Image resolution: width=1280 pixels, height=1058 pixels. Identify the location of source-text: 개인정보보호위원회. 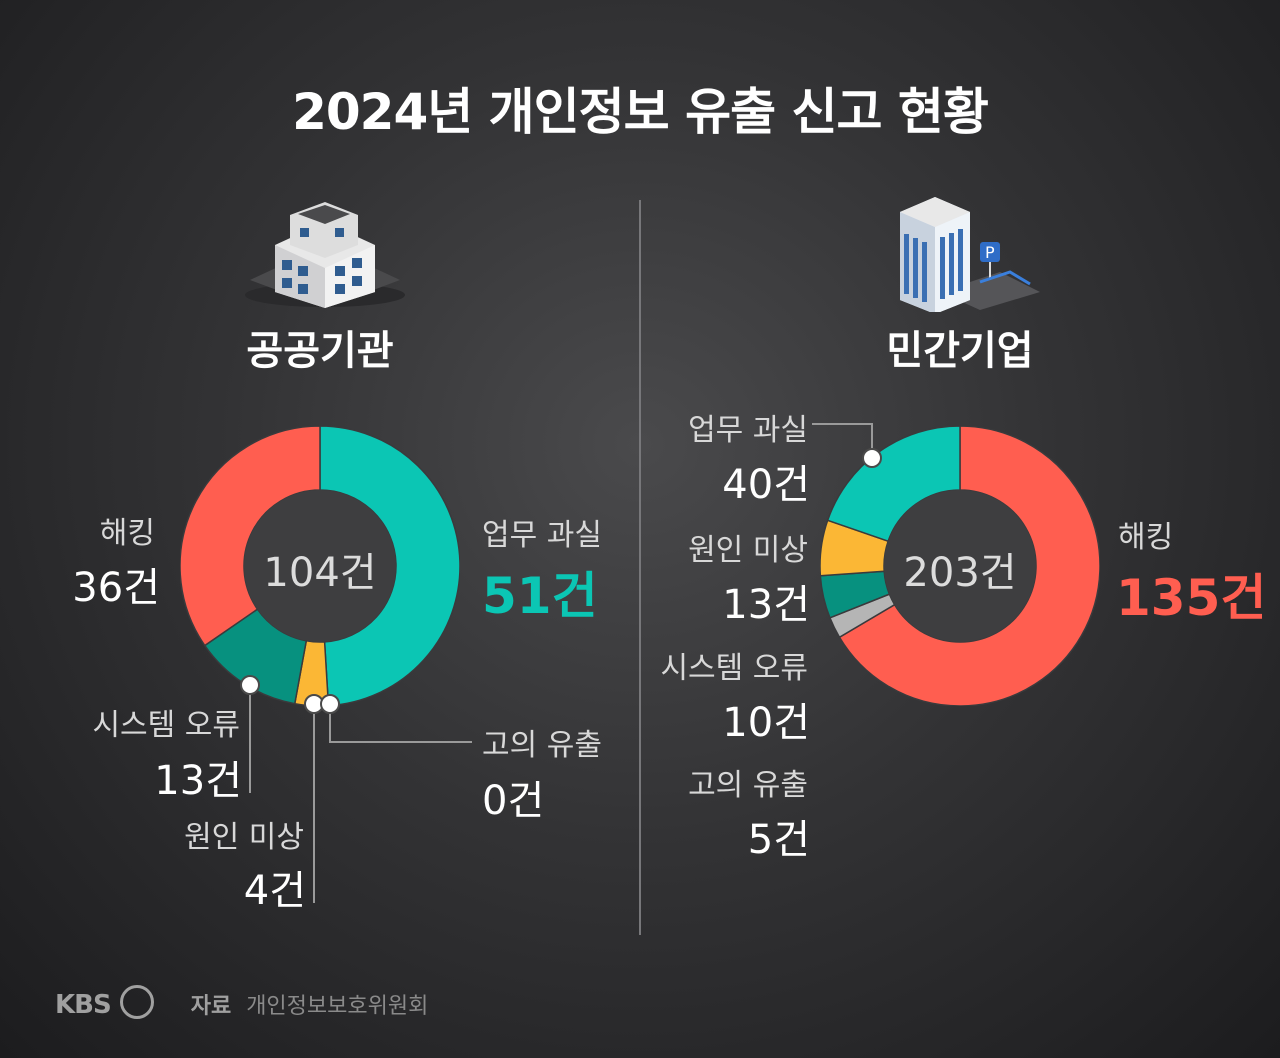
(337, 1006).